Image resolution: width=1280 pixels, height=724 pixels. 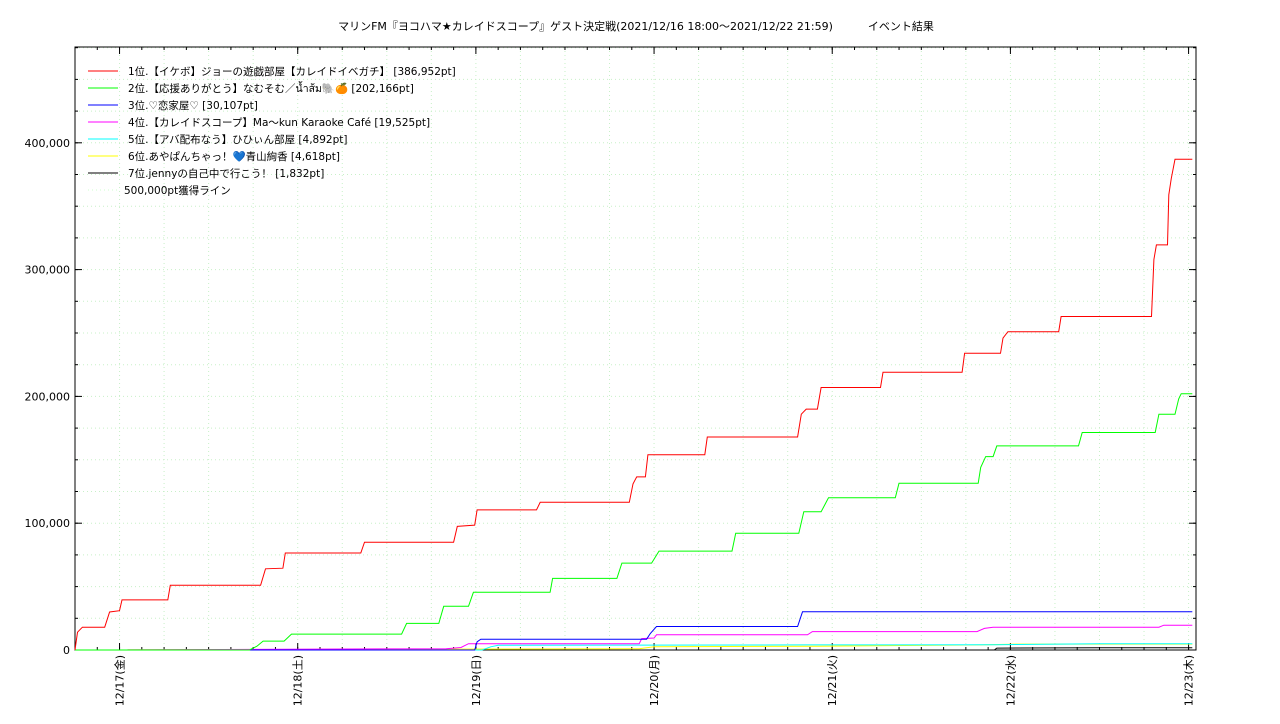 I want to click on y-tick-label: 0, so click(x=66, y=650).